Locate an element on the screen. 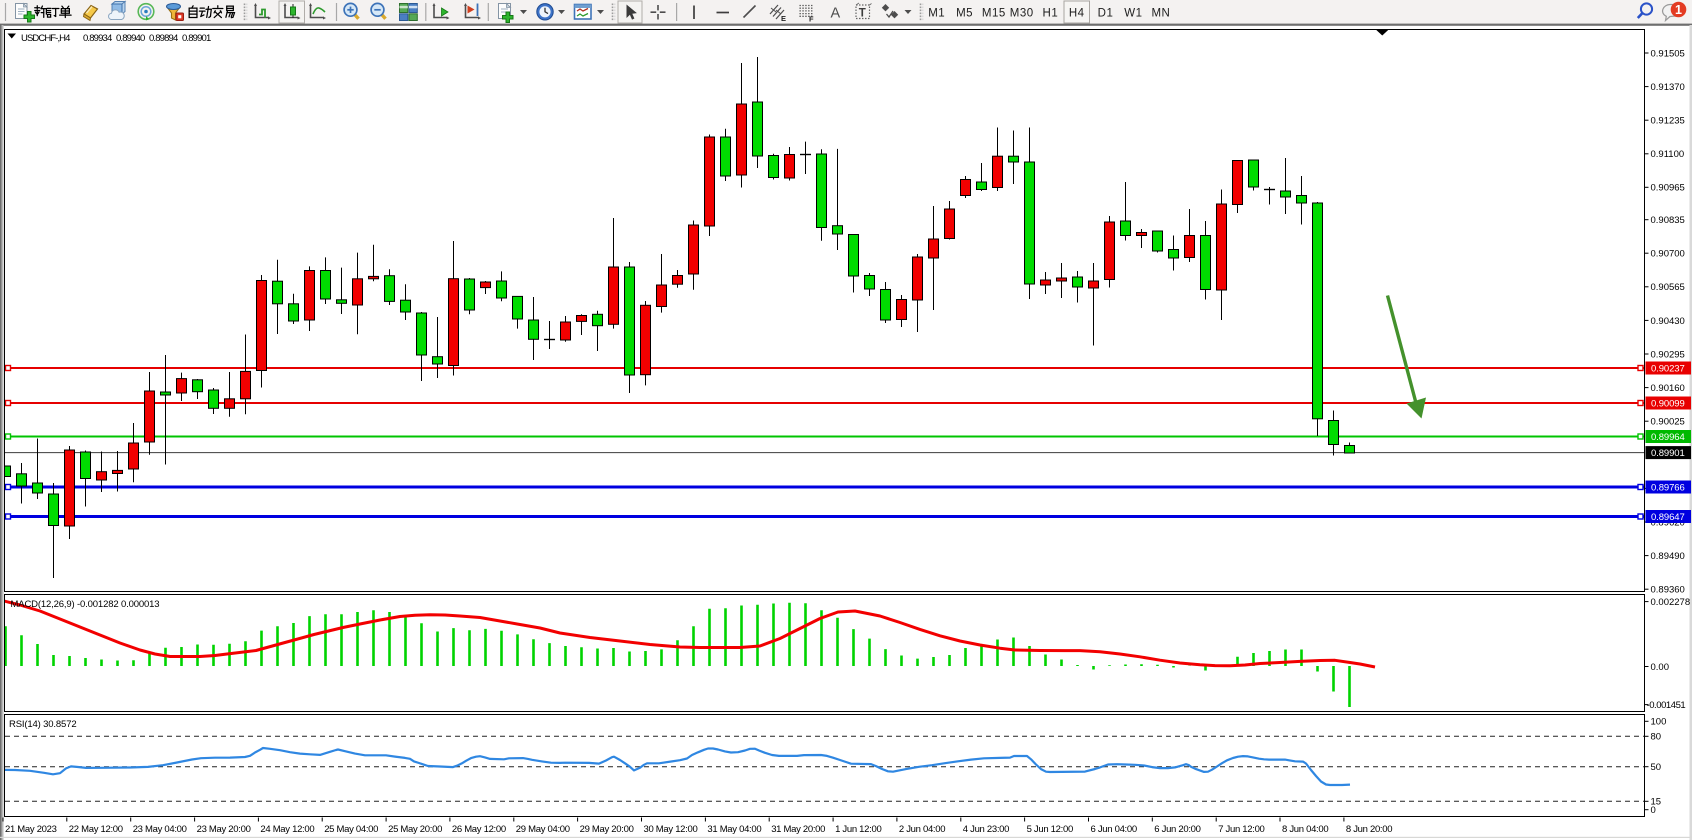 This screenshot has height=840, width=1692. svg-text: 0.002278 is located at coordinates (1671, 602).